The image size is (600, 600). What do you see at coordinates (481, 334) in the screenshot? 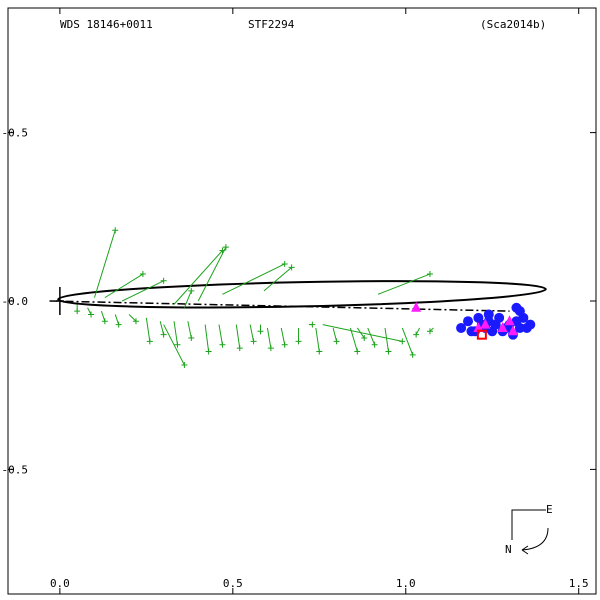
I see `special-point` at bounding box center [481, 334].